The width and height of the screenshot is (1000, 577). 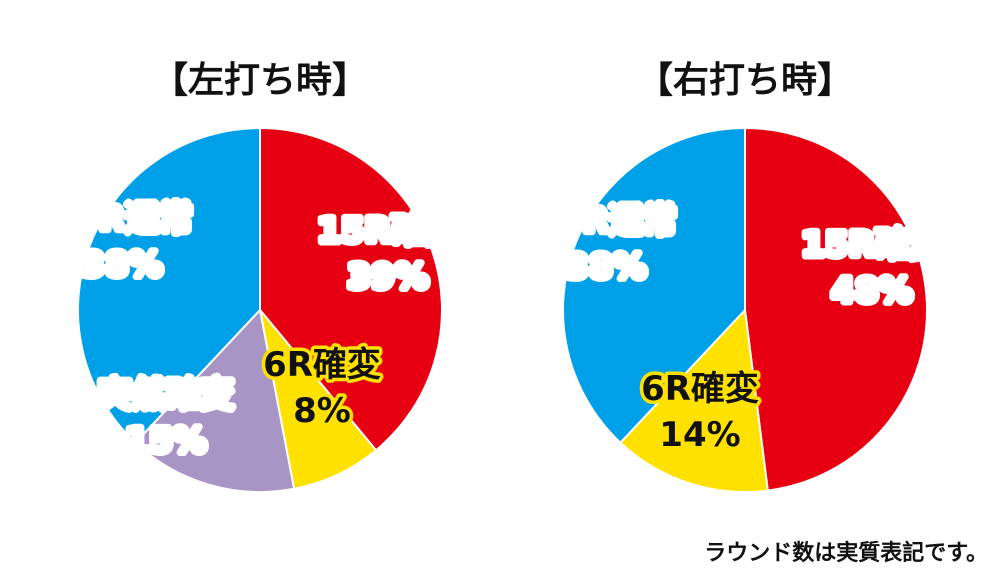 I want to click on footnote: ラウンド数は実質表記です。, so click(x=846, y=553).